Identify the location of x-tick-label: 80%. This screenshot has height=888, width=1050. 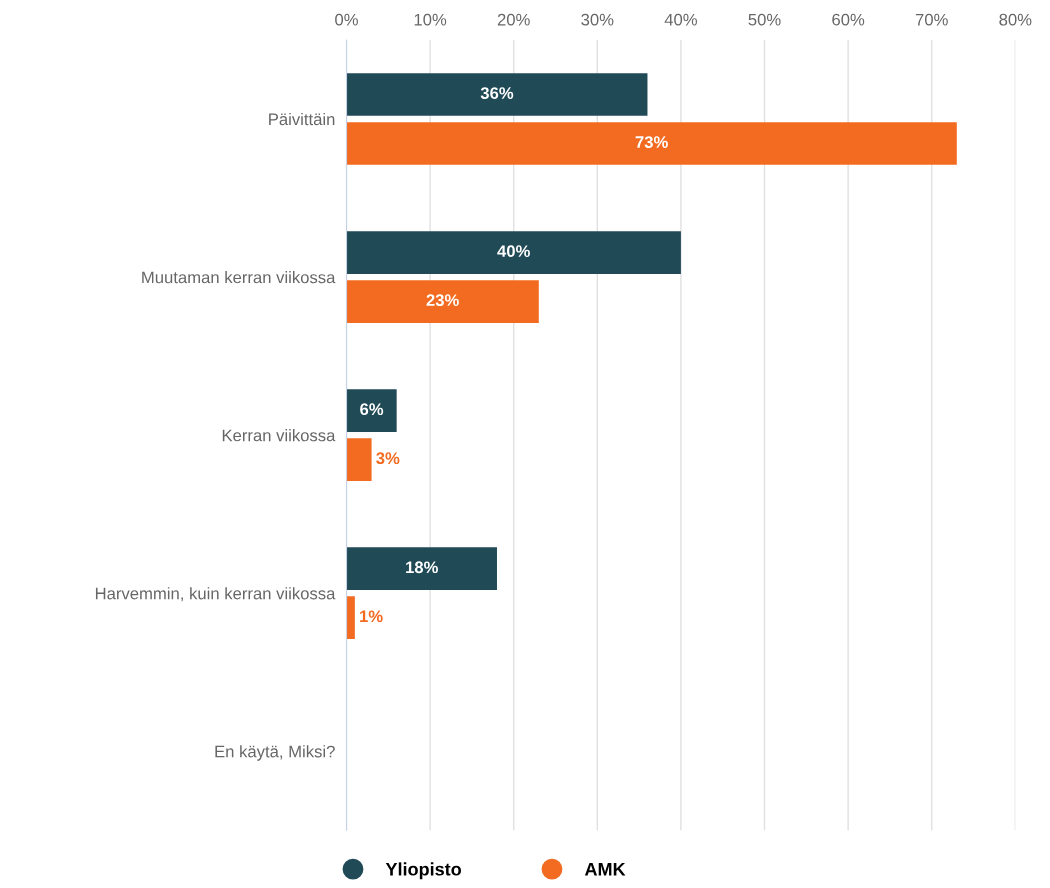
(1015, 19).